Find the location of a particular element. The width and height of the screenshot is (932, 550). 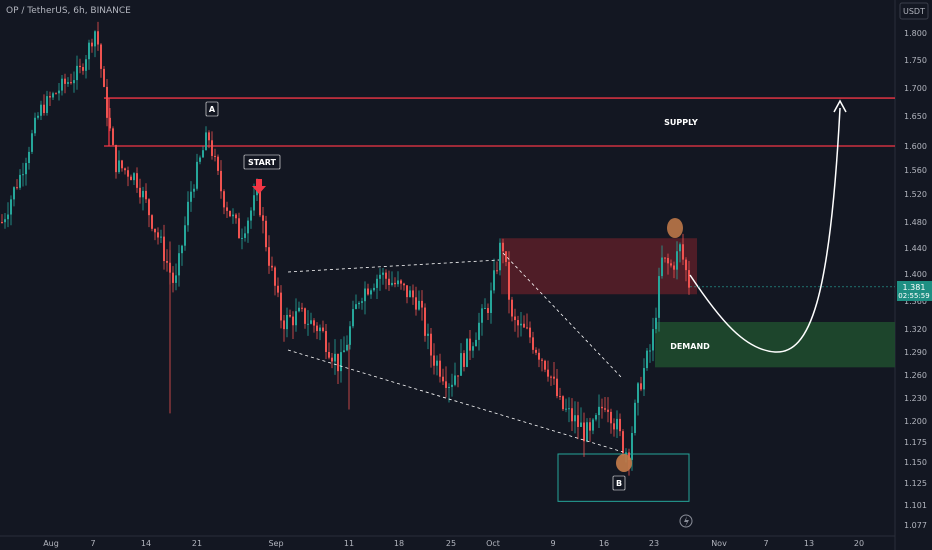

time-tick-label: Aug is located at coordinates (51, 543).